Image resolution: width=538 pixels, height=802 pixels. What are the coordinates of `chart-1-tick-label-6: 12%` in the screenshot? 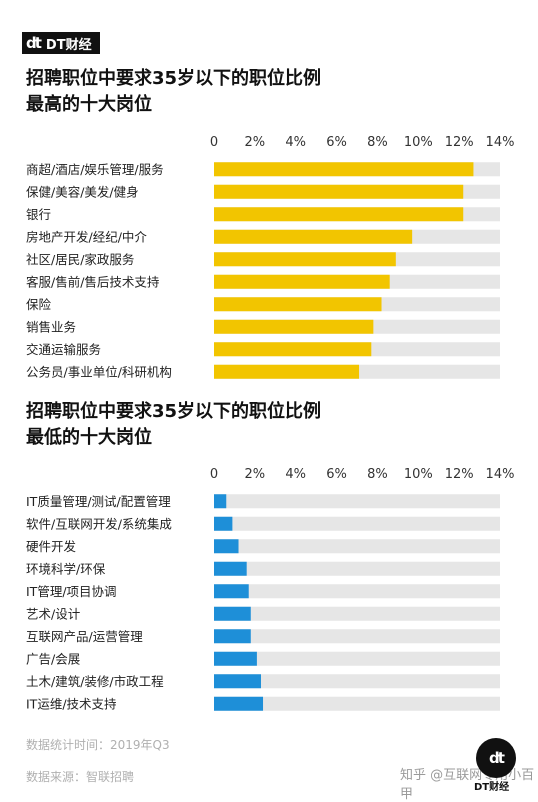 It's located at (459, 142).